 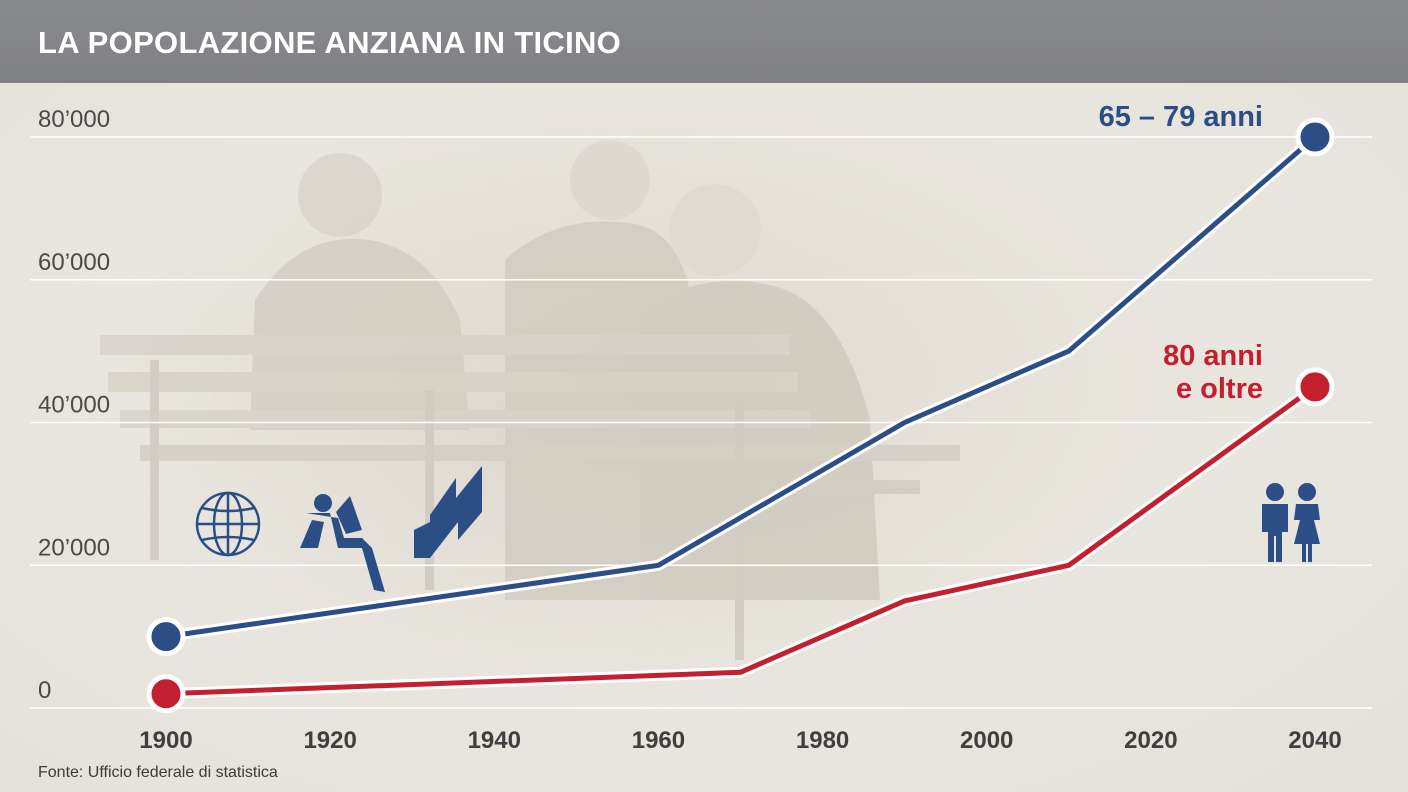 I want to click on x-tick-label: 1980, so click(x=822, y=740).